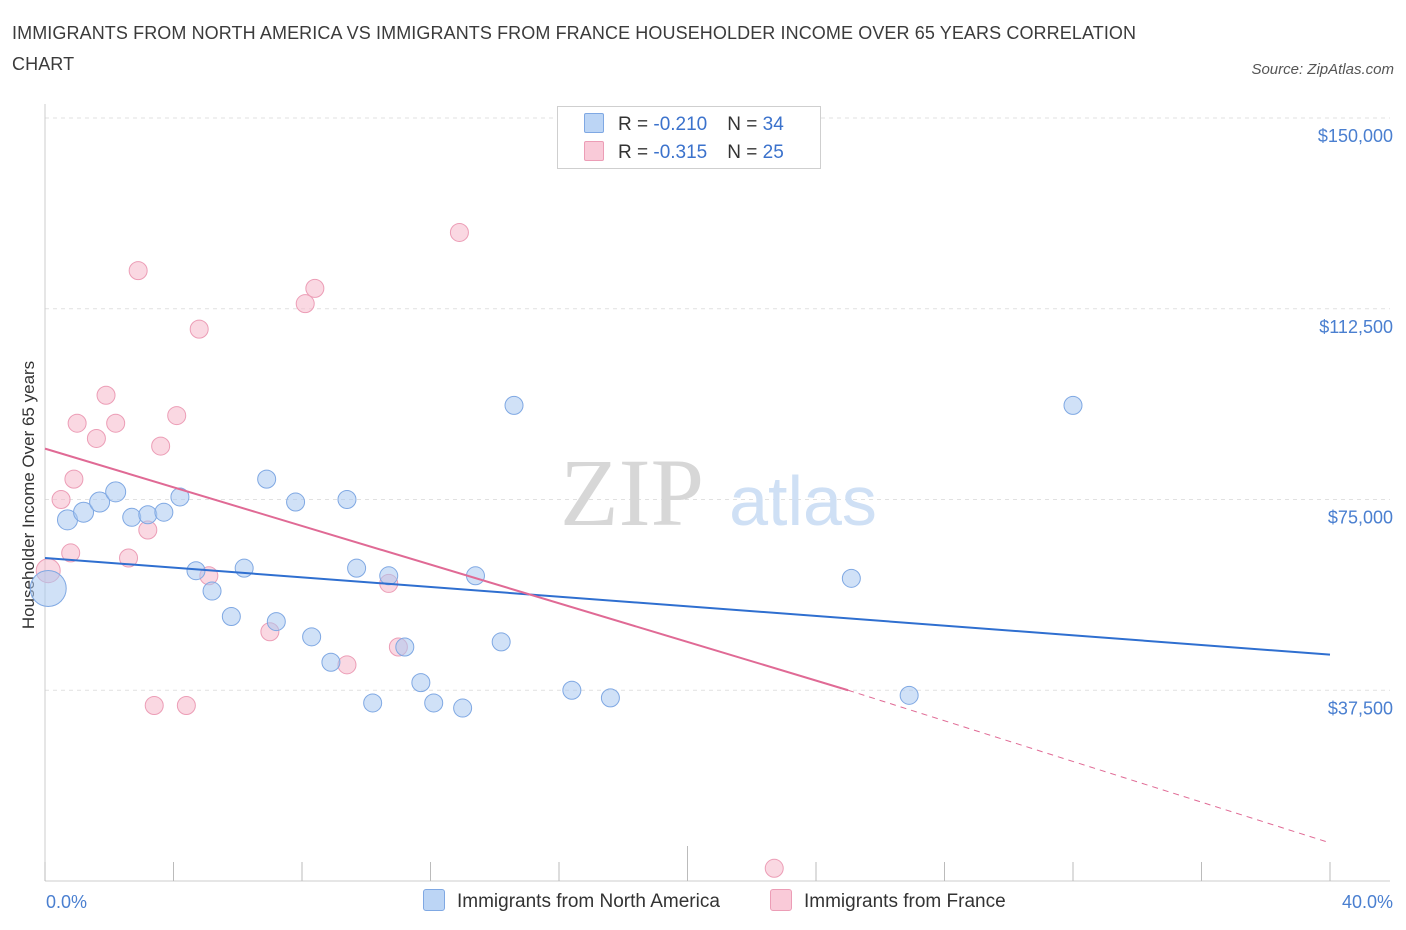 The image size is (1406, 930). I want to click on correlation-legend: R = -0.210 N = 34 R = -0.315 N = 25, so click(689, 137).